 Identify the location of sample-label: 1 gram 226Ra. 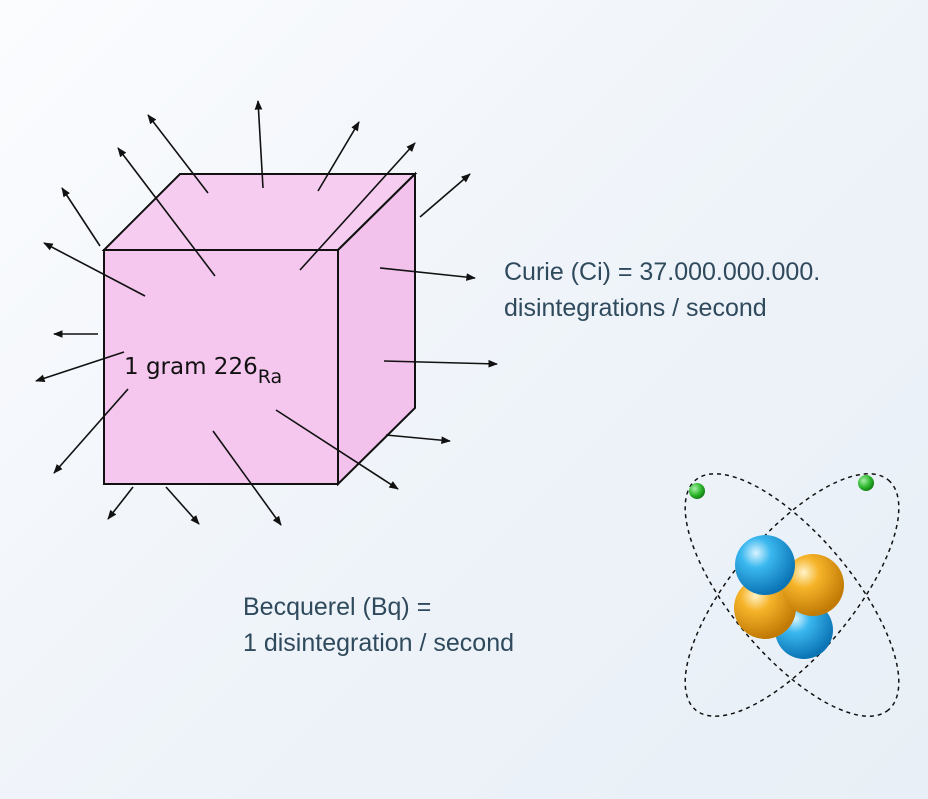
(203, 371).